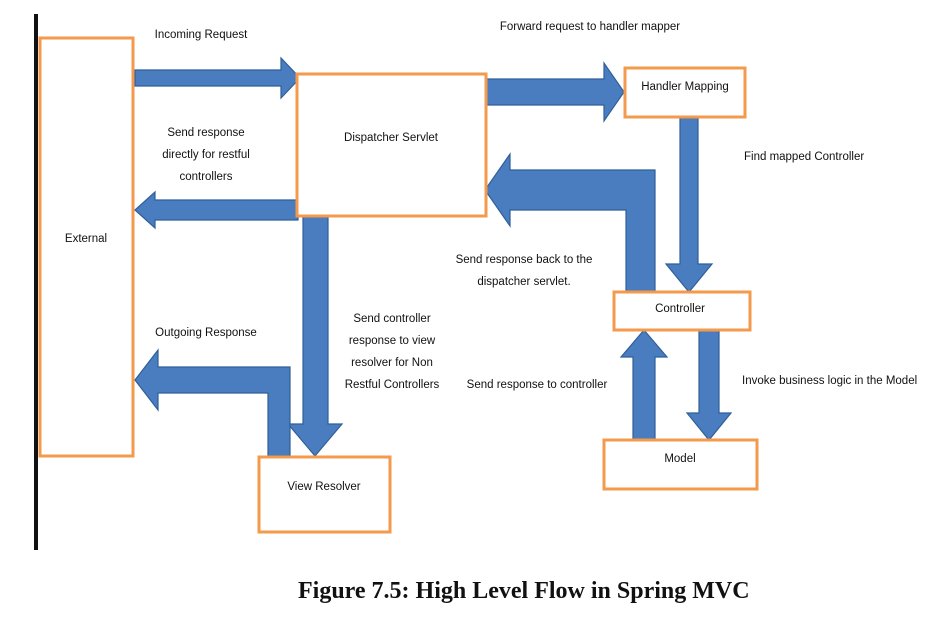 The image size is (929, 618). I want to click on arrow-dispatcher-to-view-resolver, so click(315, 335).